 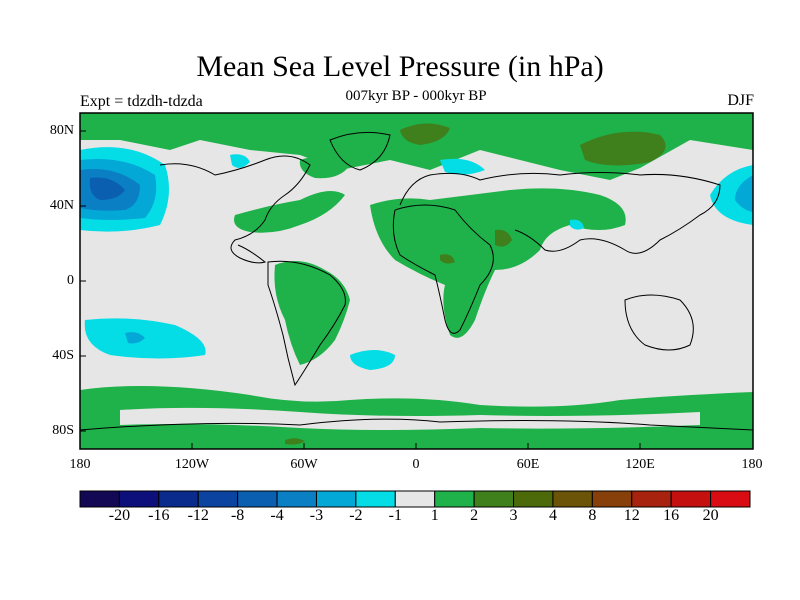 What do you see at coordinates (416, 464) in the screenshot?
I see `lon-label-0: 0` at bounding box center [416, 464].